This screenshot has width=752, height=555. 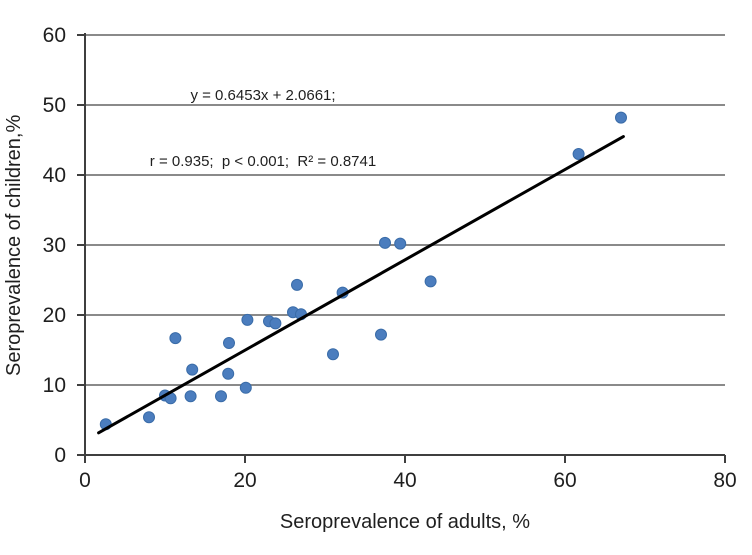 I want to click on x-tick-label: 20, so click(x=244, y=480).